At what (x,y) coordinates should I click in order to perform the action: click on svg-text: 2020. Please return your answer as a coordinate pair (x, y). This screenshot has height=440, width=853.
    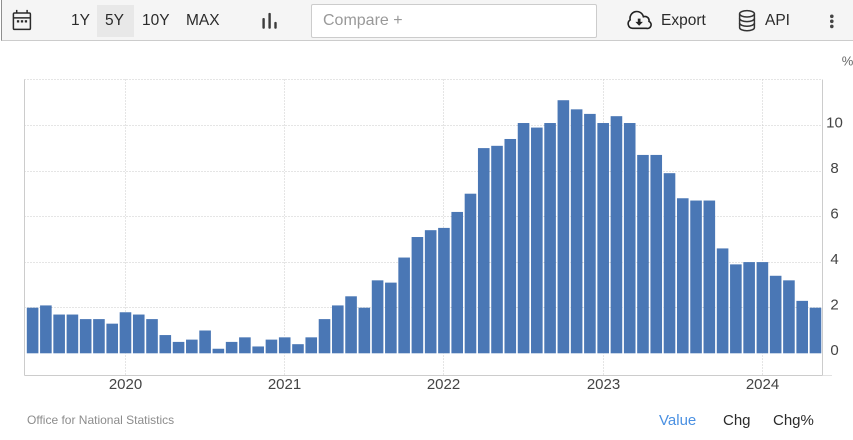
    Looking at the image, I should click on (125, 384).